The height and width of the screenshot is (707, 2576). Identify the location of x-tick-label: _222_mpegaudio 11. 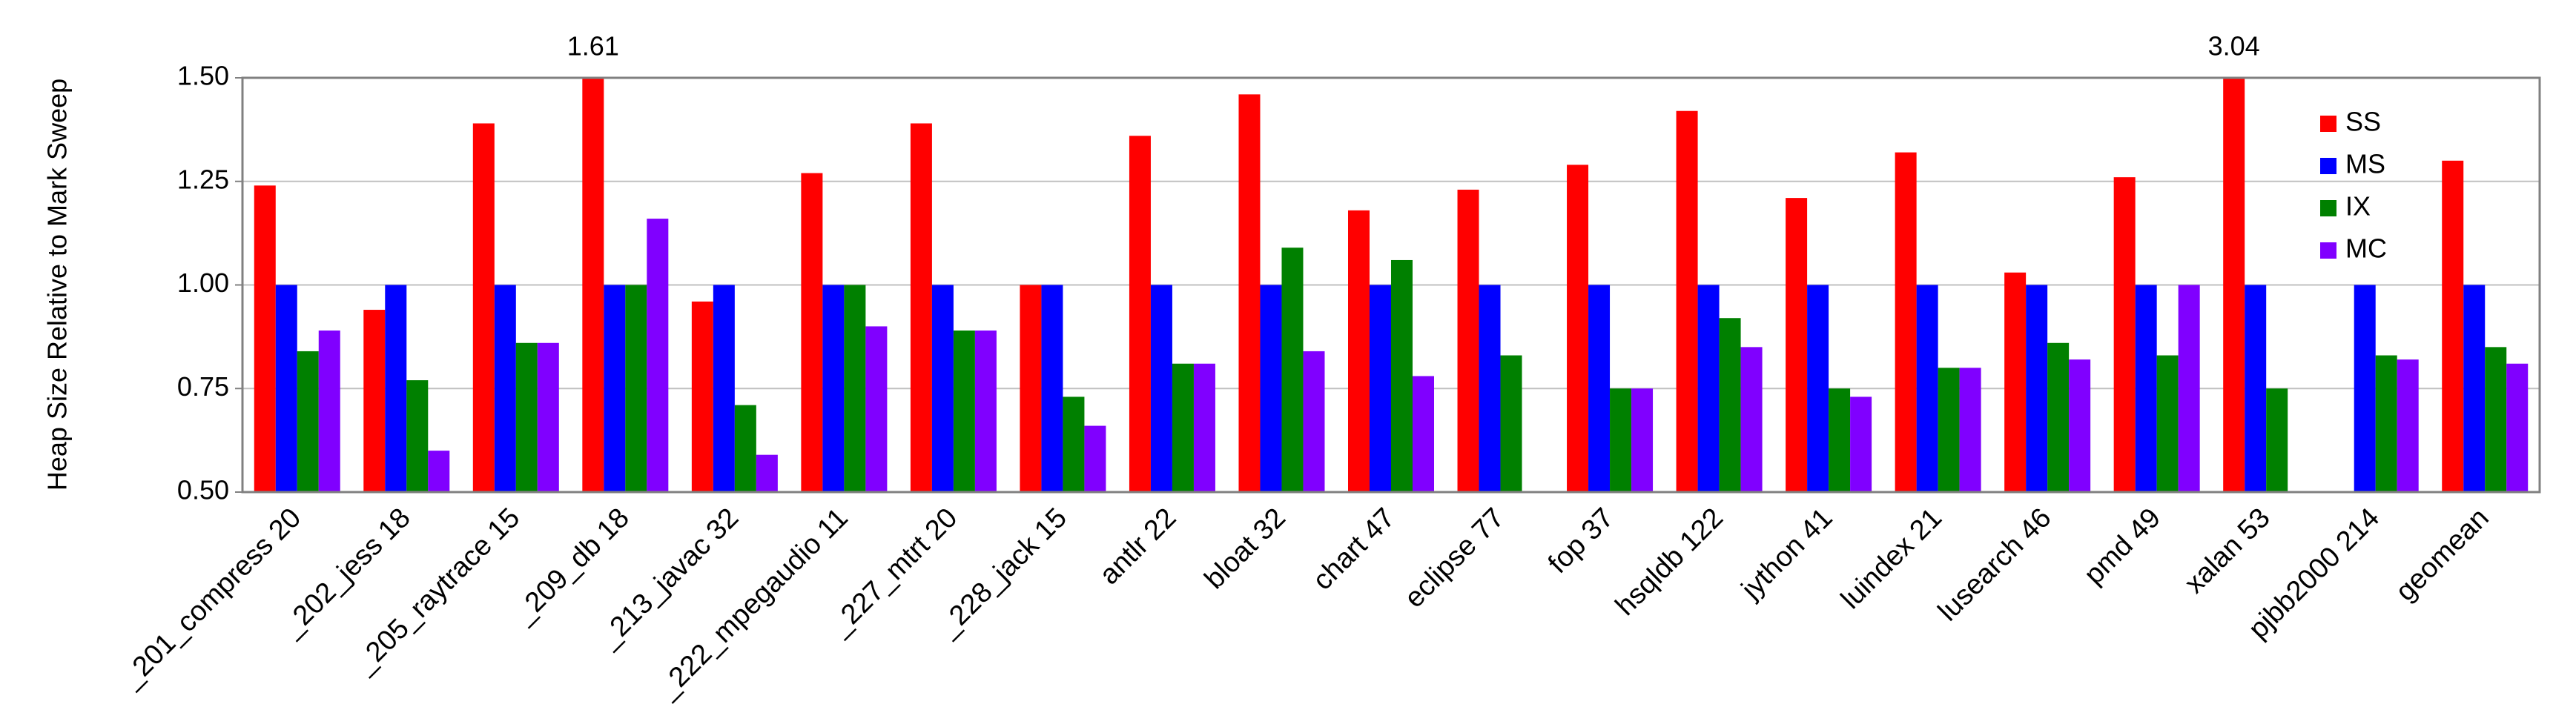
(752, 603).